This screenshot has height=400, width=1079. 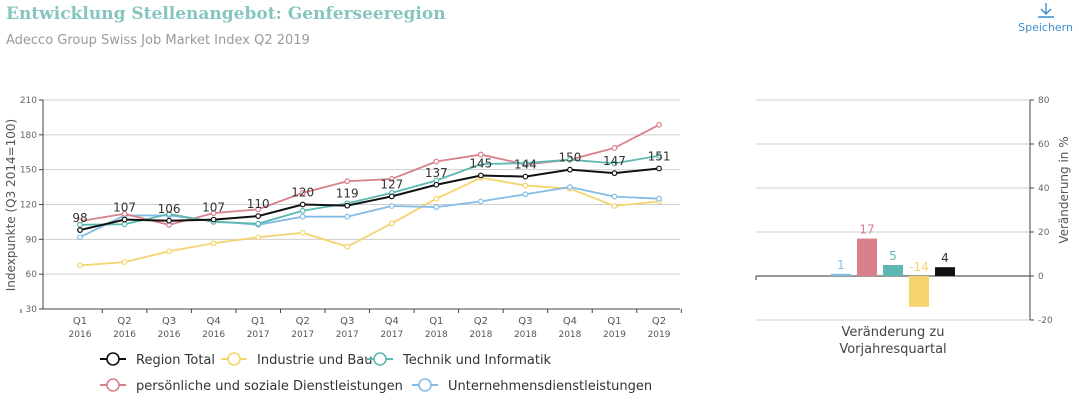 I want to click on data-label: 98, so click(x=79, y=218).